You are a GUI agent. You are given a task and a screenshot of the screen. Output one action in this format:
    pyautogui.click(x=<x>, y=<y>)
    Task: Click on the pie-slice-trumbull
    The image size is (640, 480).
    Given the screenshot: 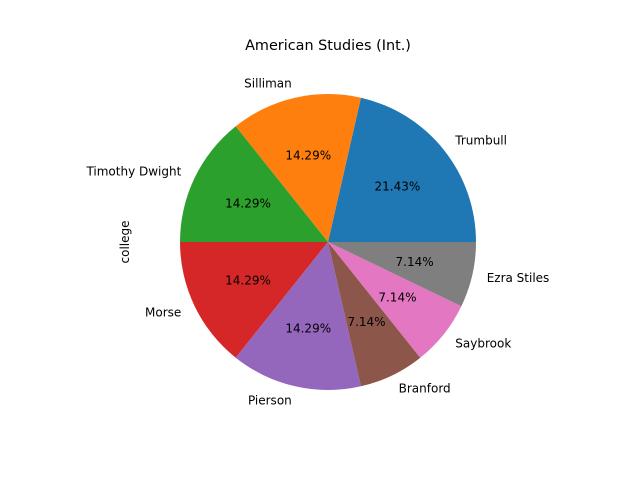 What is the action you would take?
    pyautogui.click(x=402, y=170)
    